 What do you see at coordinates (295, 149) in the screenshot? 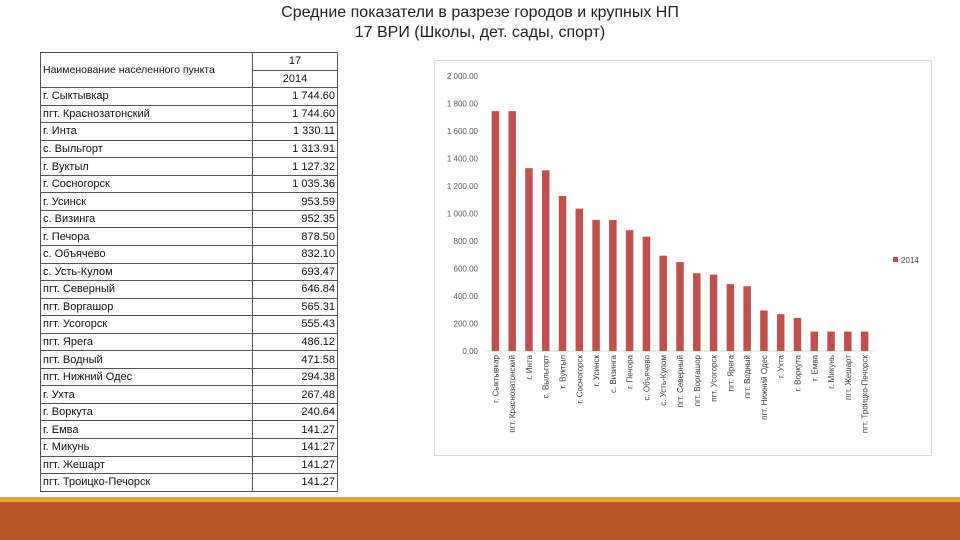
I see `row-value-cell: 1 313.91` at bounding box center [295, 149].